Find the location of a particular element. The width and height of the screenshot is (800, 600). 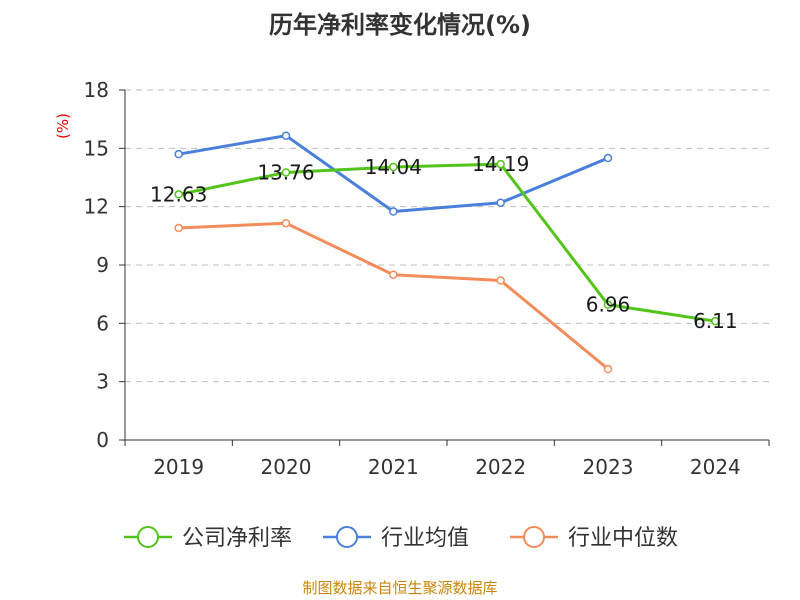

x-tick-label: 2019 is located at coordinates (178, 467).